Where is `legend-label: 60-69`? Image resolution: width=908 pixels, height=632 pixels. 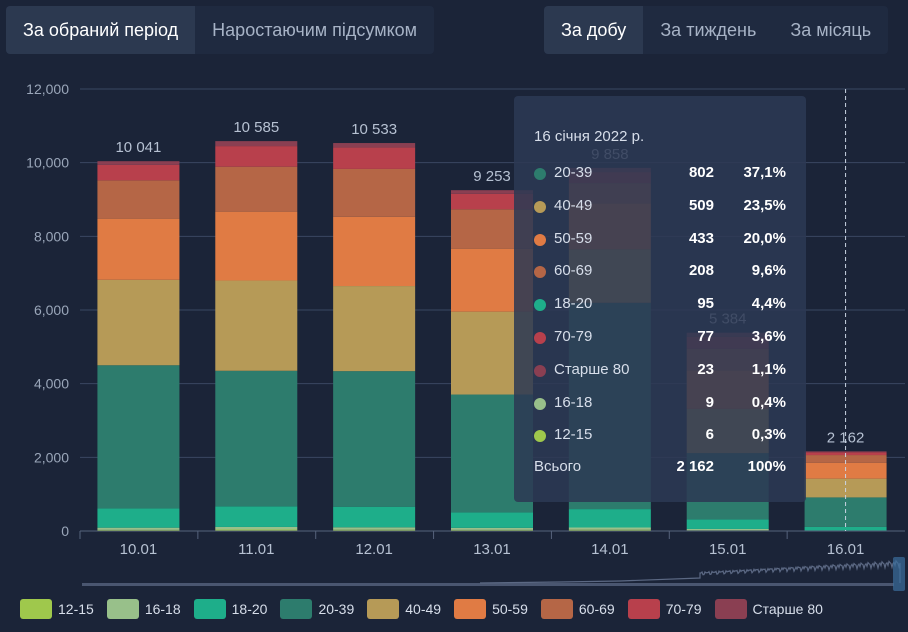 legend-label: 60-69 is located at coordinates (596, 609).